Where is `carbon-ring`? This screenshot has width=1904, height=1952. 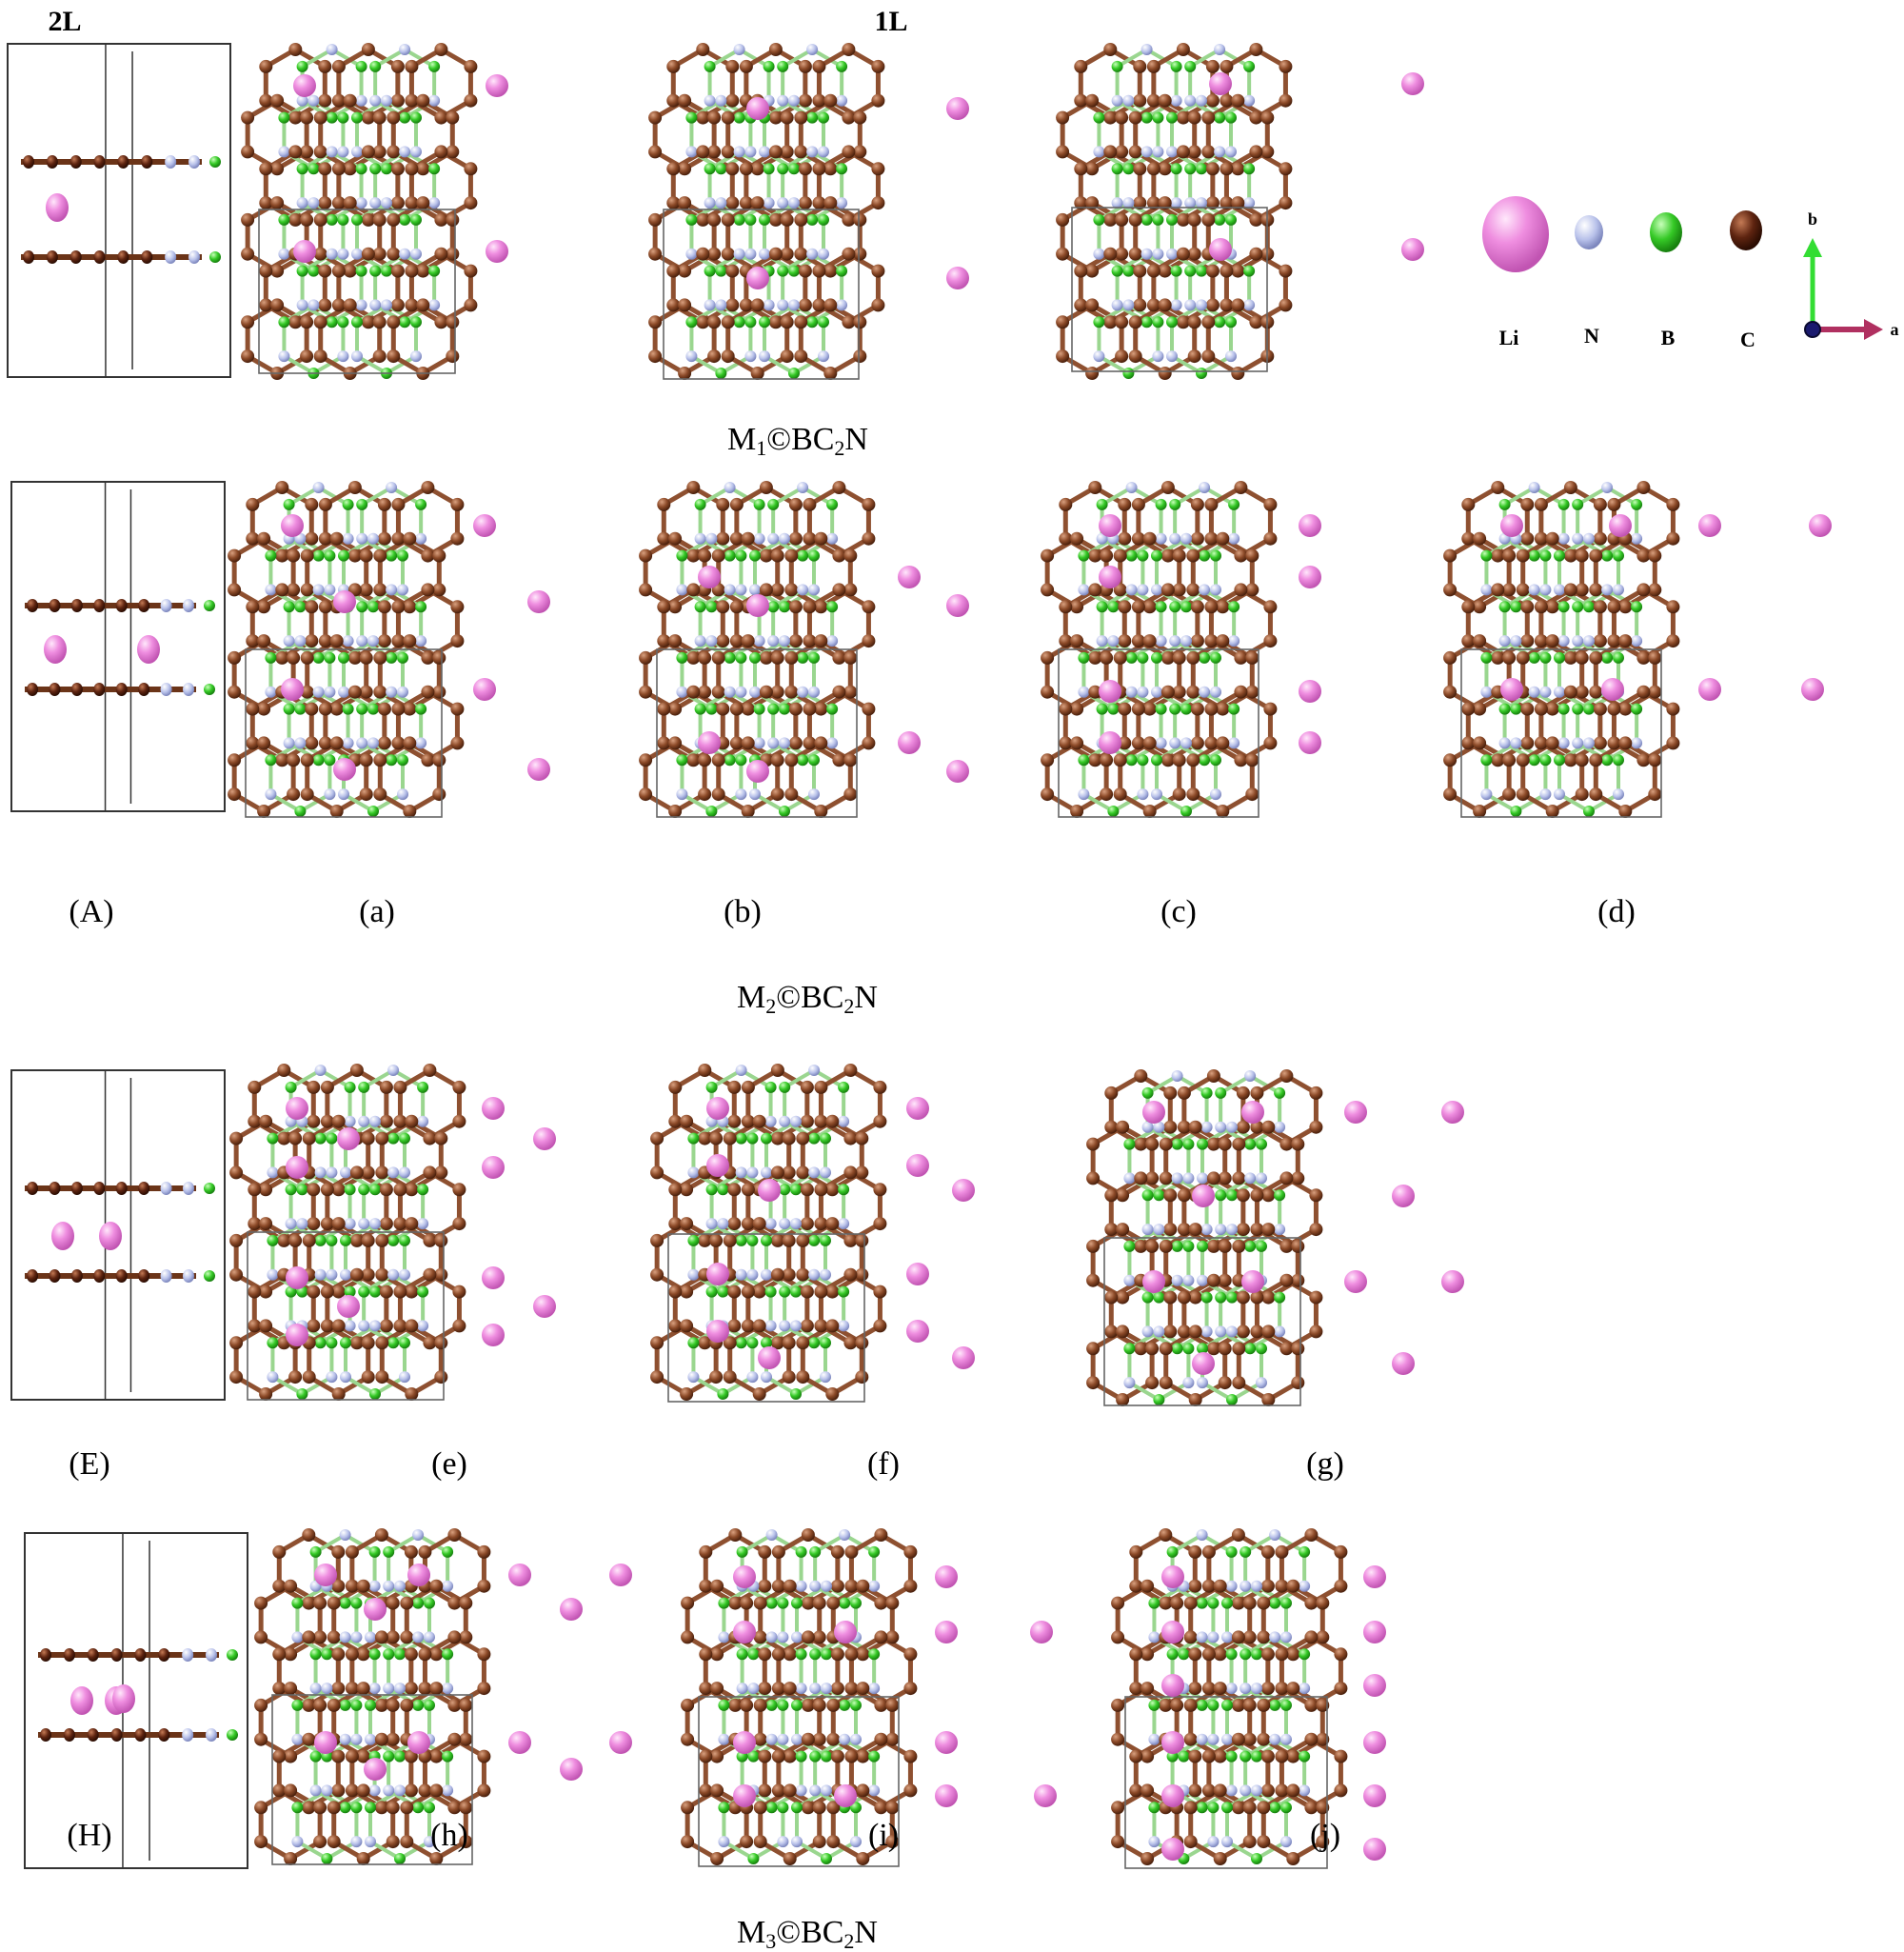
carbon-ring is located at coordinates (838, 522).